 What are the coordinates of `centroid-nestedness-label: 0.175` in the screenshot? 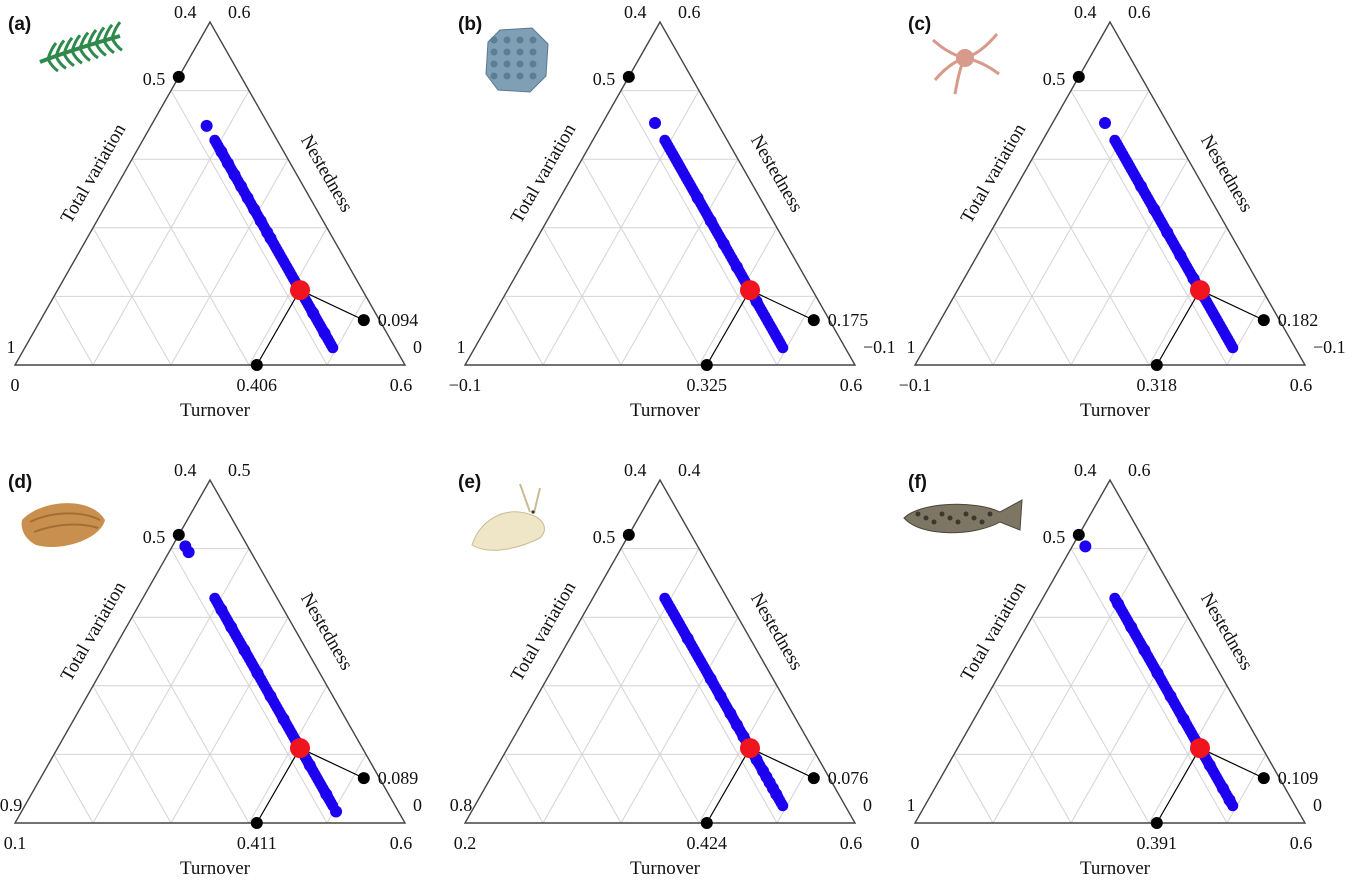 It's located at (848, 320).